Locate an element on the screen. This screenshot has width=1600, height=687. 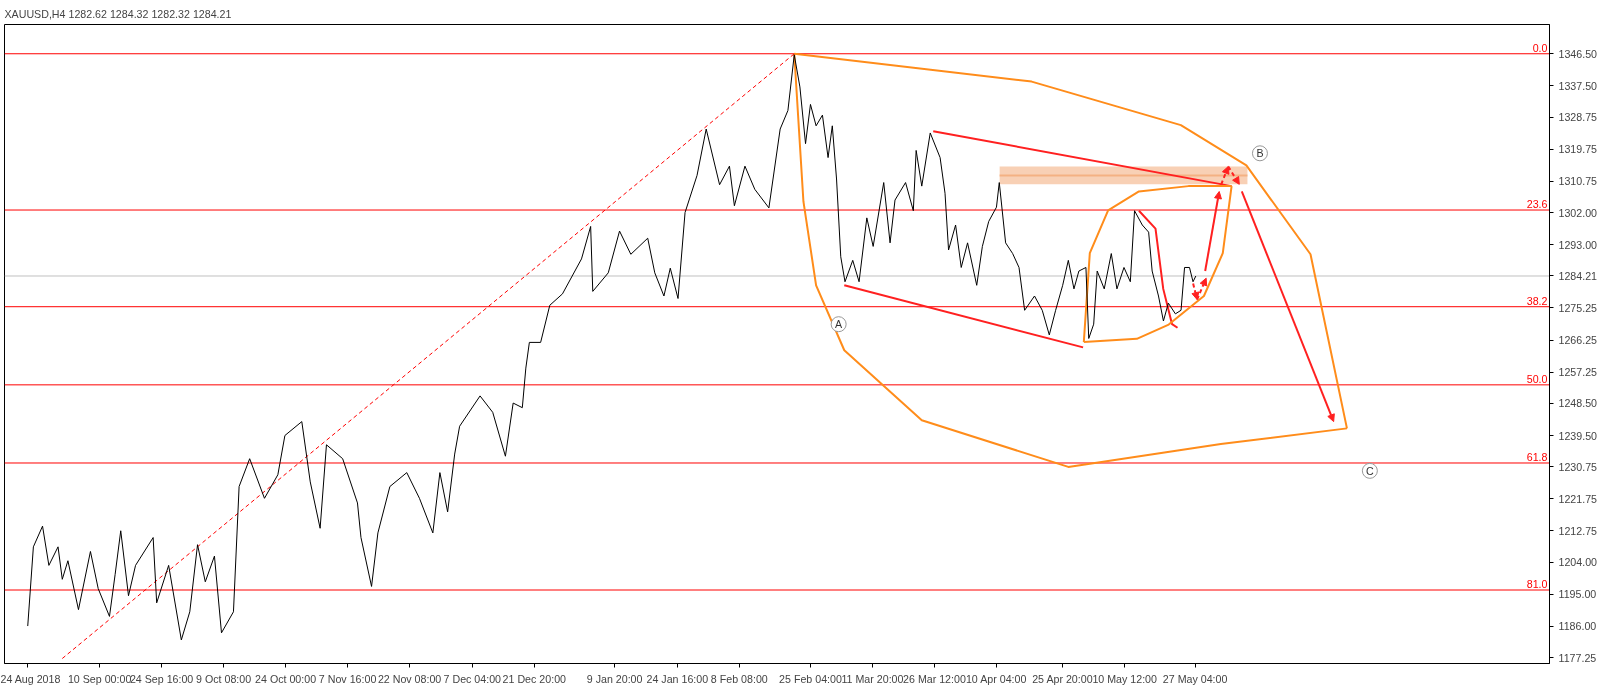
y-tick-label: 1186.00 is located at coordinates (1577, 626).